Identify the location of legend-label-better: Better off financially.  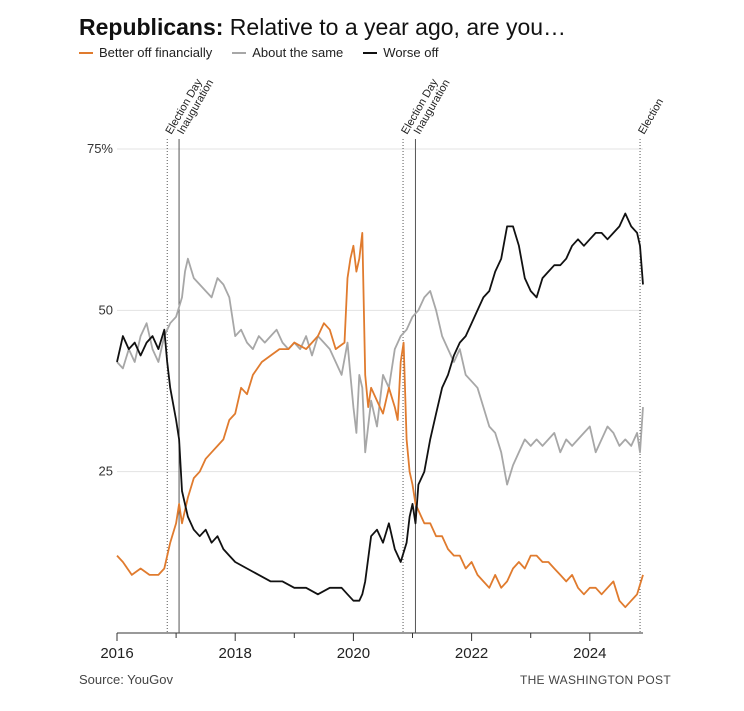
(156, 52).